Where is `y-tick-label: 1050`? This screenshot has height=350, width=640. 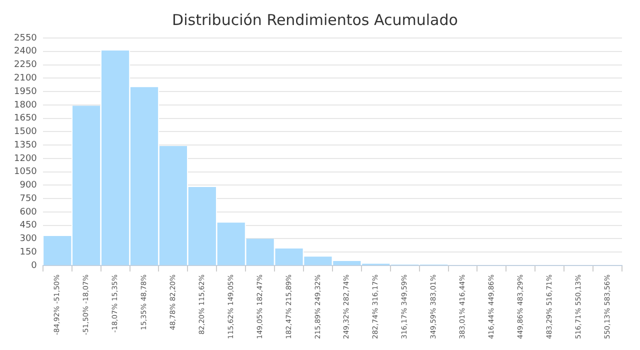
y-tick-label: 1050 is located at coordinates (26, 172).